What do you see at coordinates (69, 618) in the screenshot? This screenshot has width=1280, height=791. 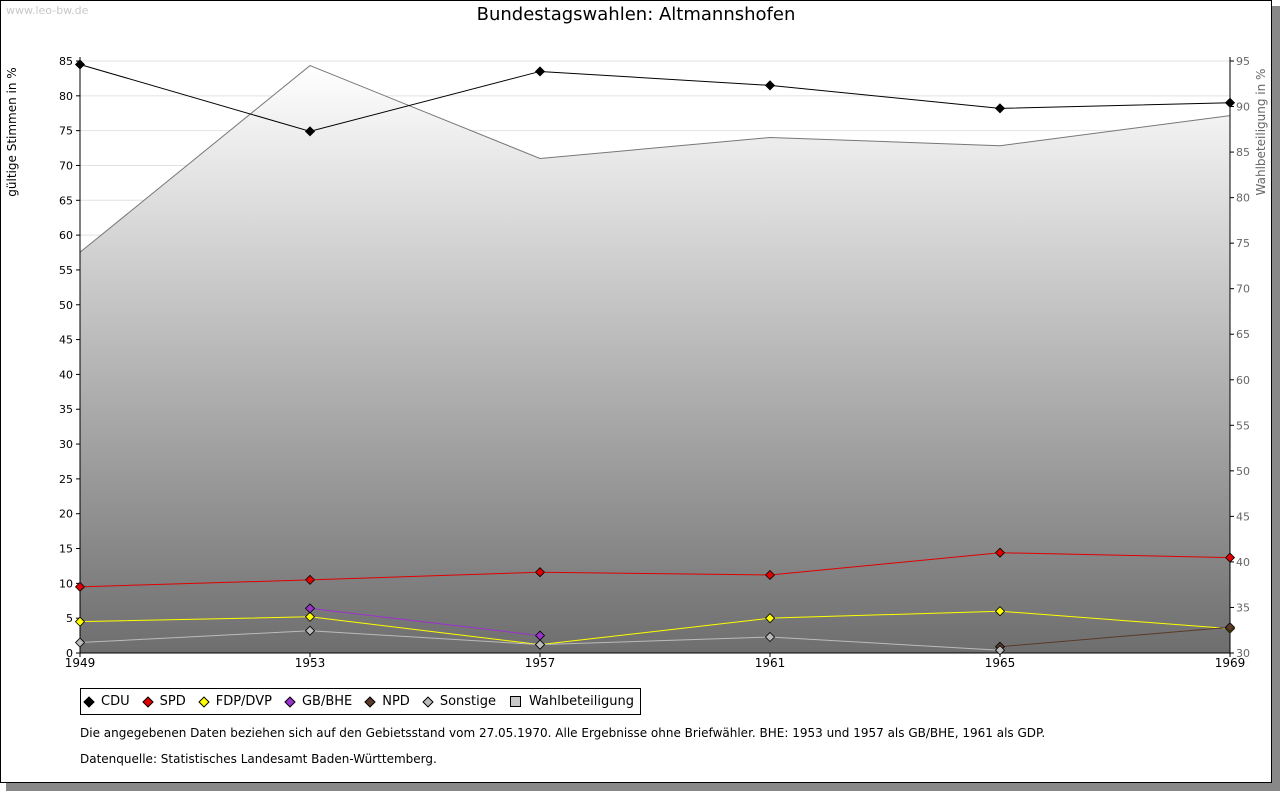 I see `y-tick-label: 5` at bounding box center [69, 618].